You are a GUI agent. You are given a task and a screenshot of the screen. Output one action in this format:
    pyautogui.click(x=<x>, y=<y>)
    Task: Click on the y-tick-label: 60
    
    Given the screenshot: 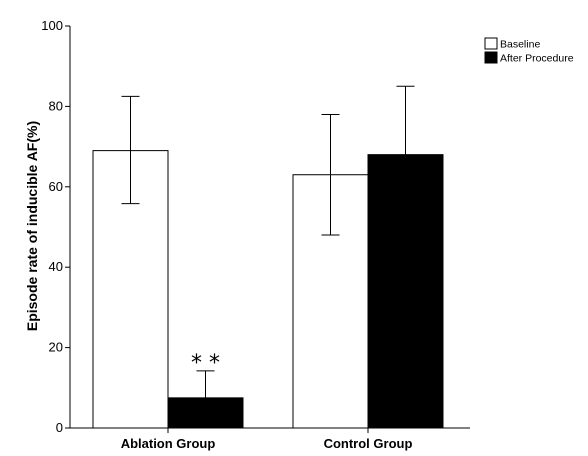 What is the action you would take?
    pyautogui.click(x=56, y=186)
    